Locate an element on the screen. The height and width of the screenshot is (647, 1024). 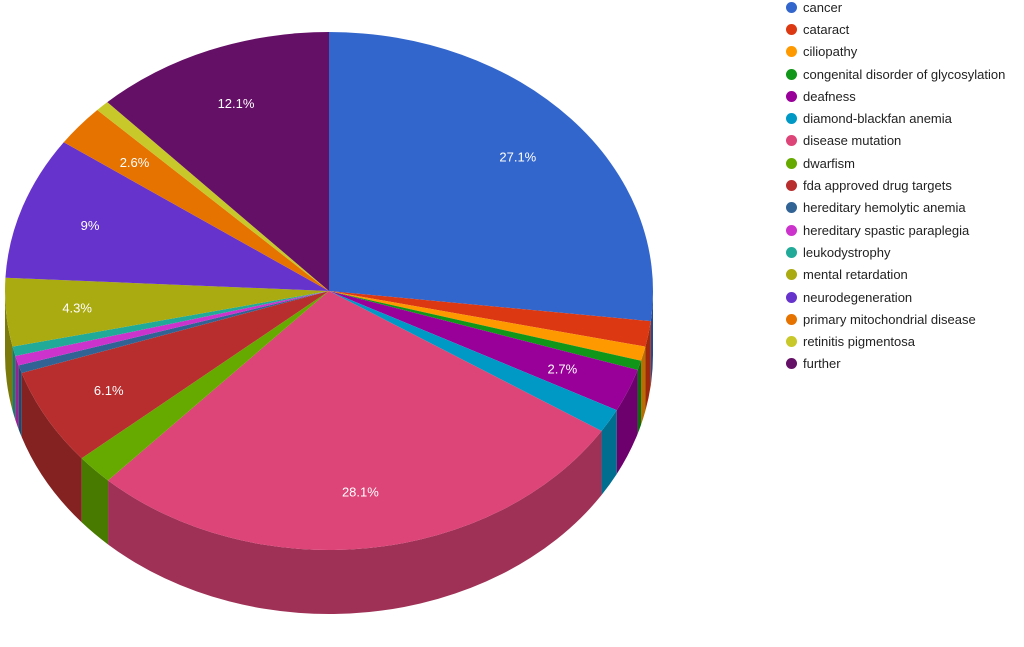
legend-item-primary-mitochondrial-disease: primary mitochondrial disease is located at coordinates (895, 319).